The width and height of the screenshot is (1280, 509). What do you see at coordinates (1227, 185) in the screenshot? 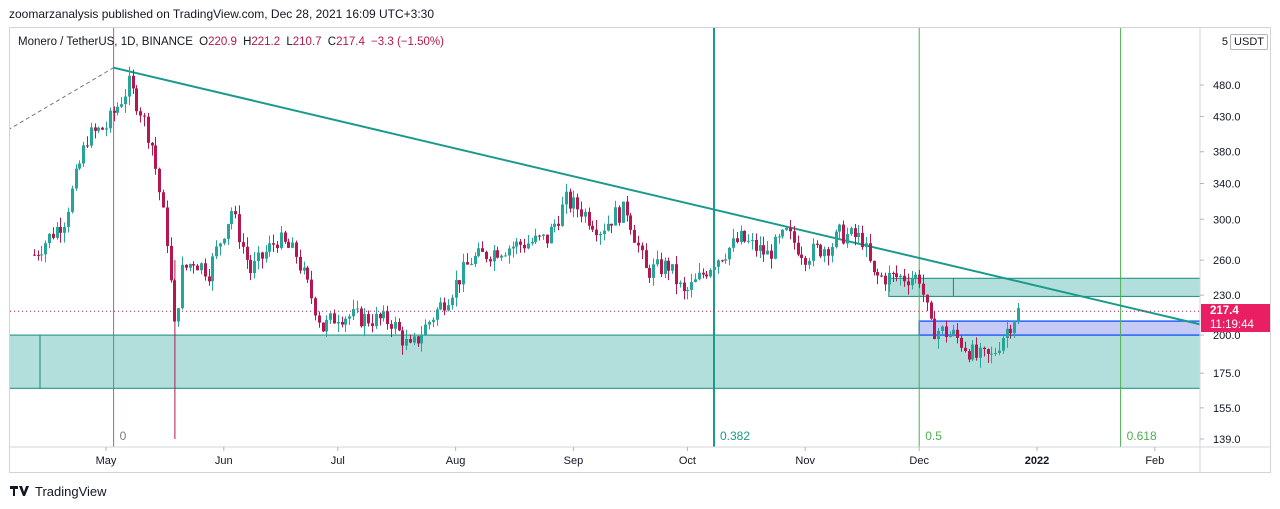
I see `y-tick-label: 340.0` at bounding box center [1227, 185].